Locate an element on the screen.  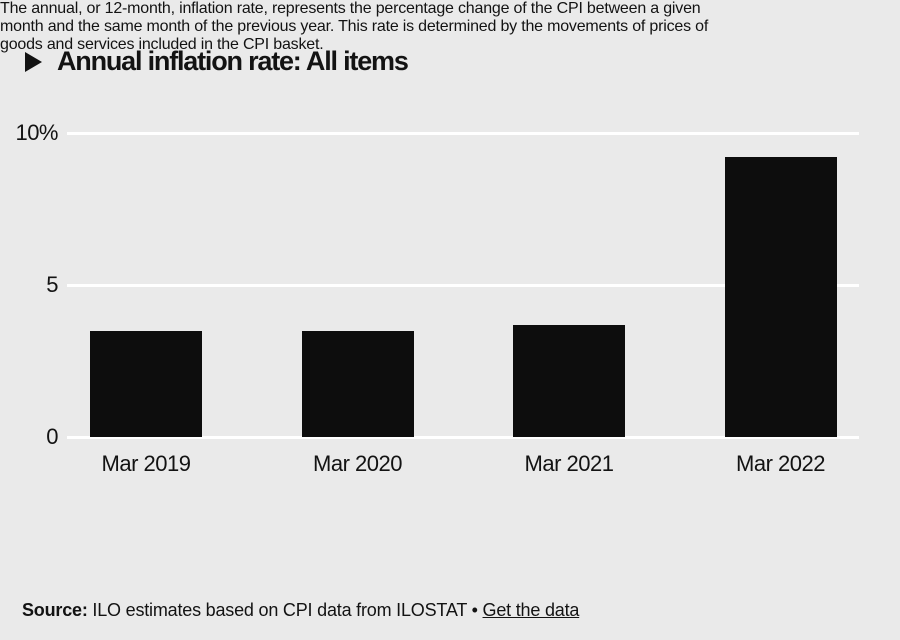
title-arrow-icon is located at coordinates (33, 61).